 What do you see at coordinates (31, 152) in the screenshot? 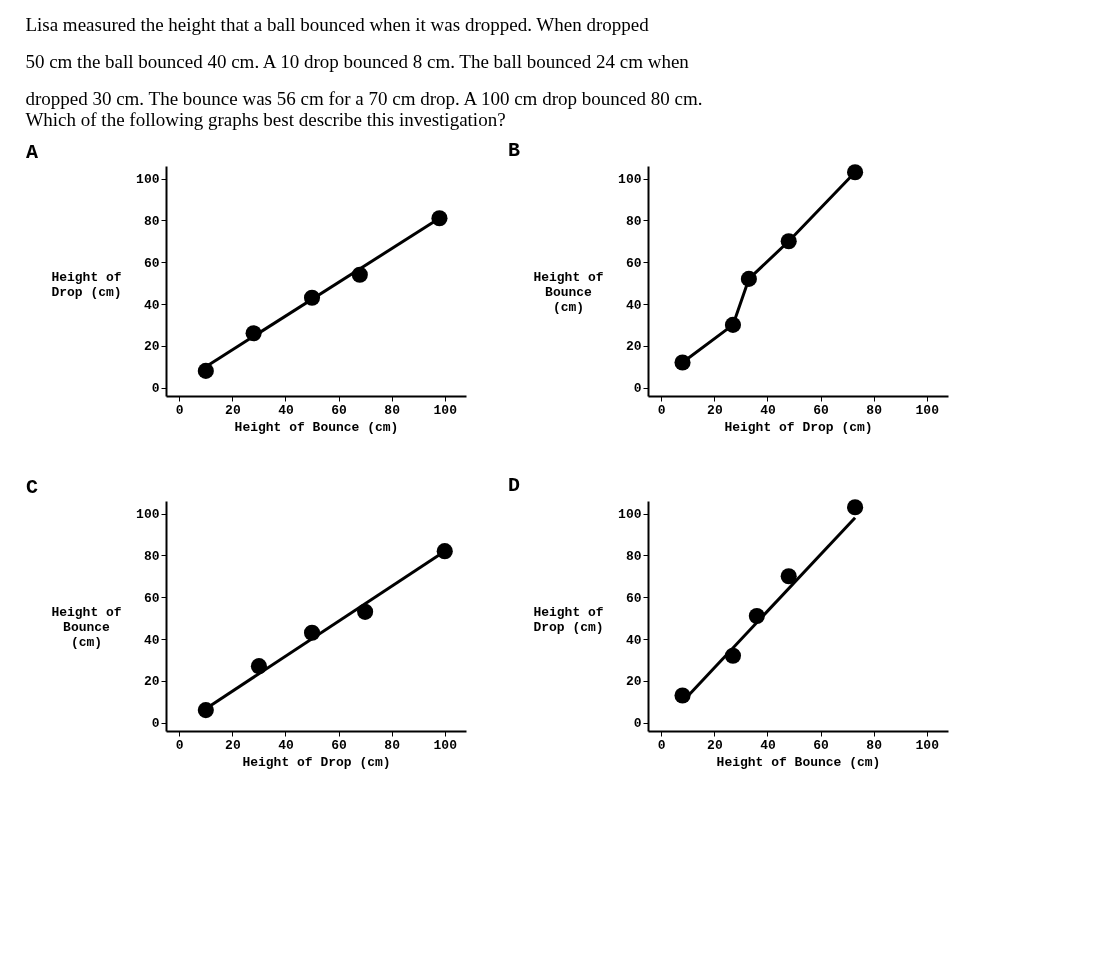
I see `chart-title: A` at bounding box center [31, 152].